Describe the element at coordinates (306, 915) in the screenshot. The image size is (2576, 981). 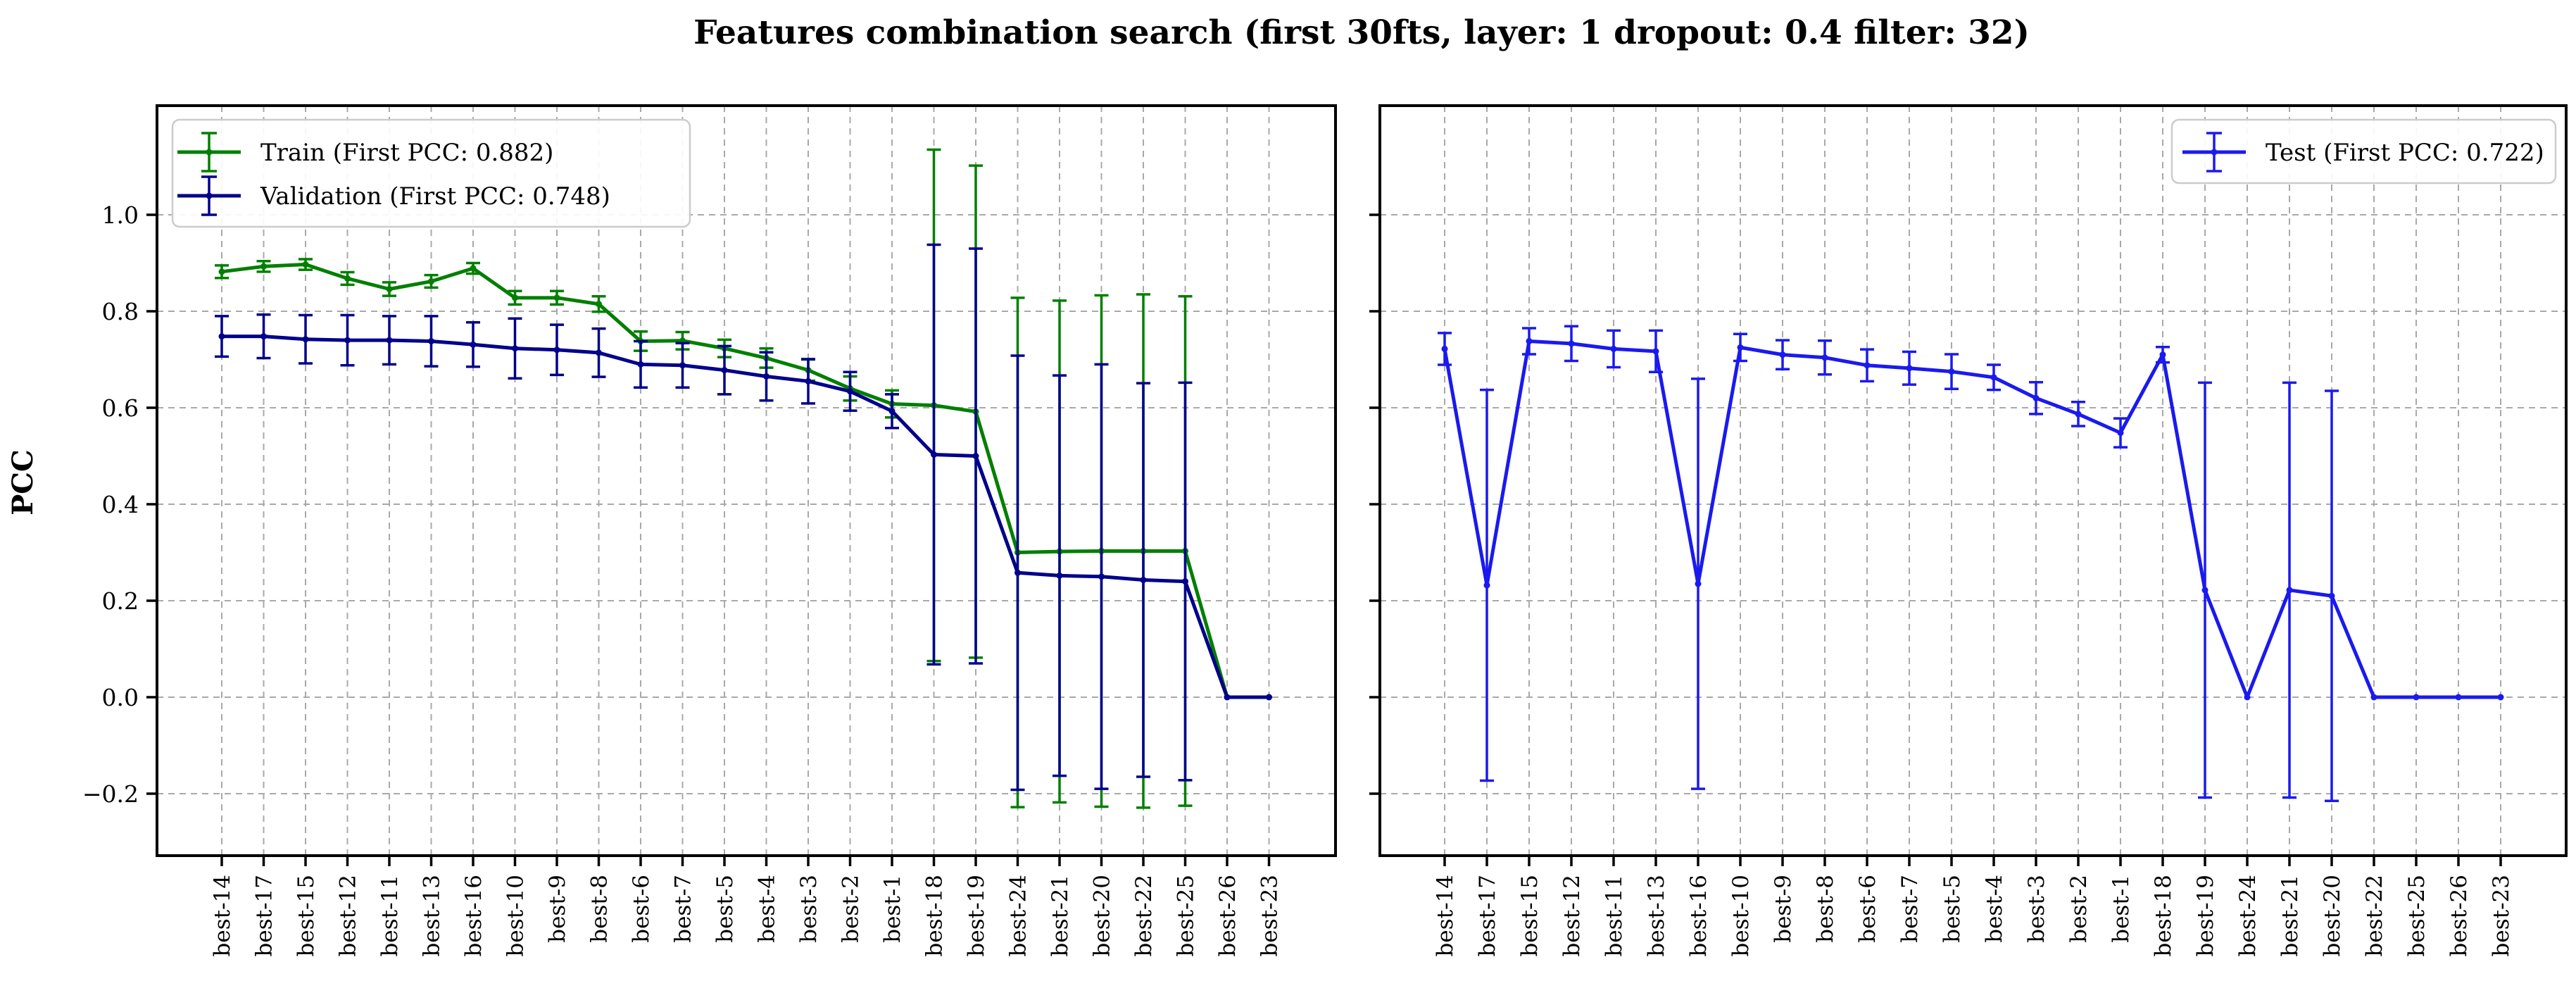
I see `x-tick-label: best-15` at that location.